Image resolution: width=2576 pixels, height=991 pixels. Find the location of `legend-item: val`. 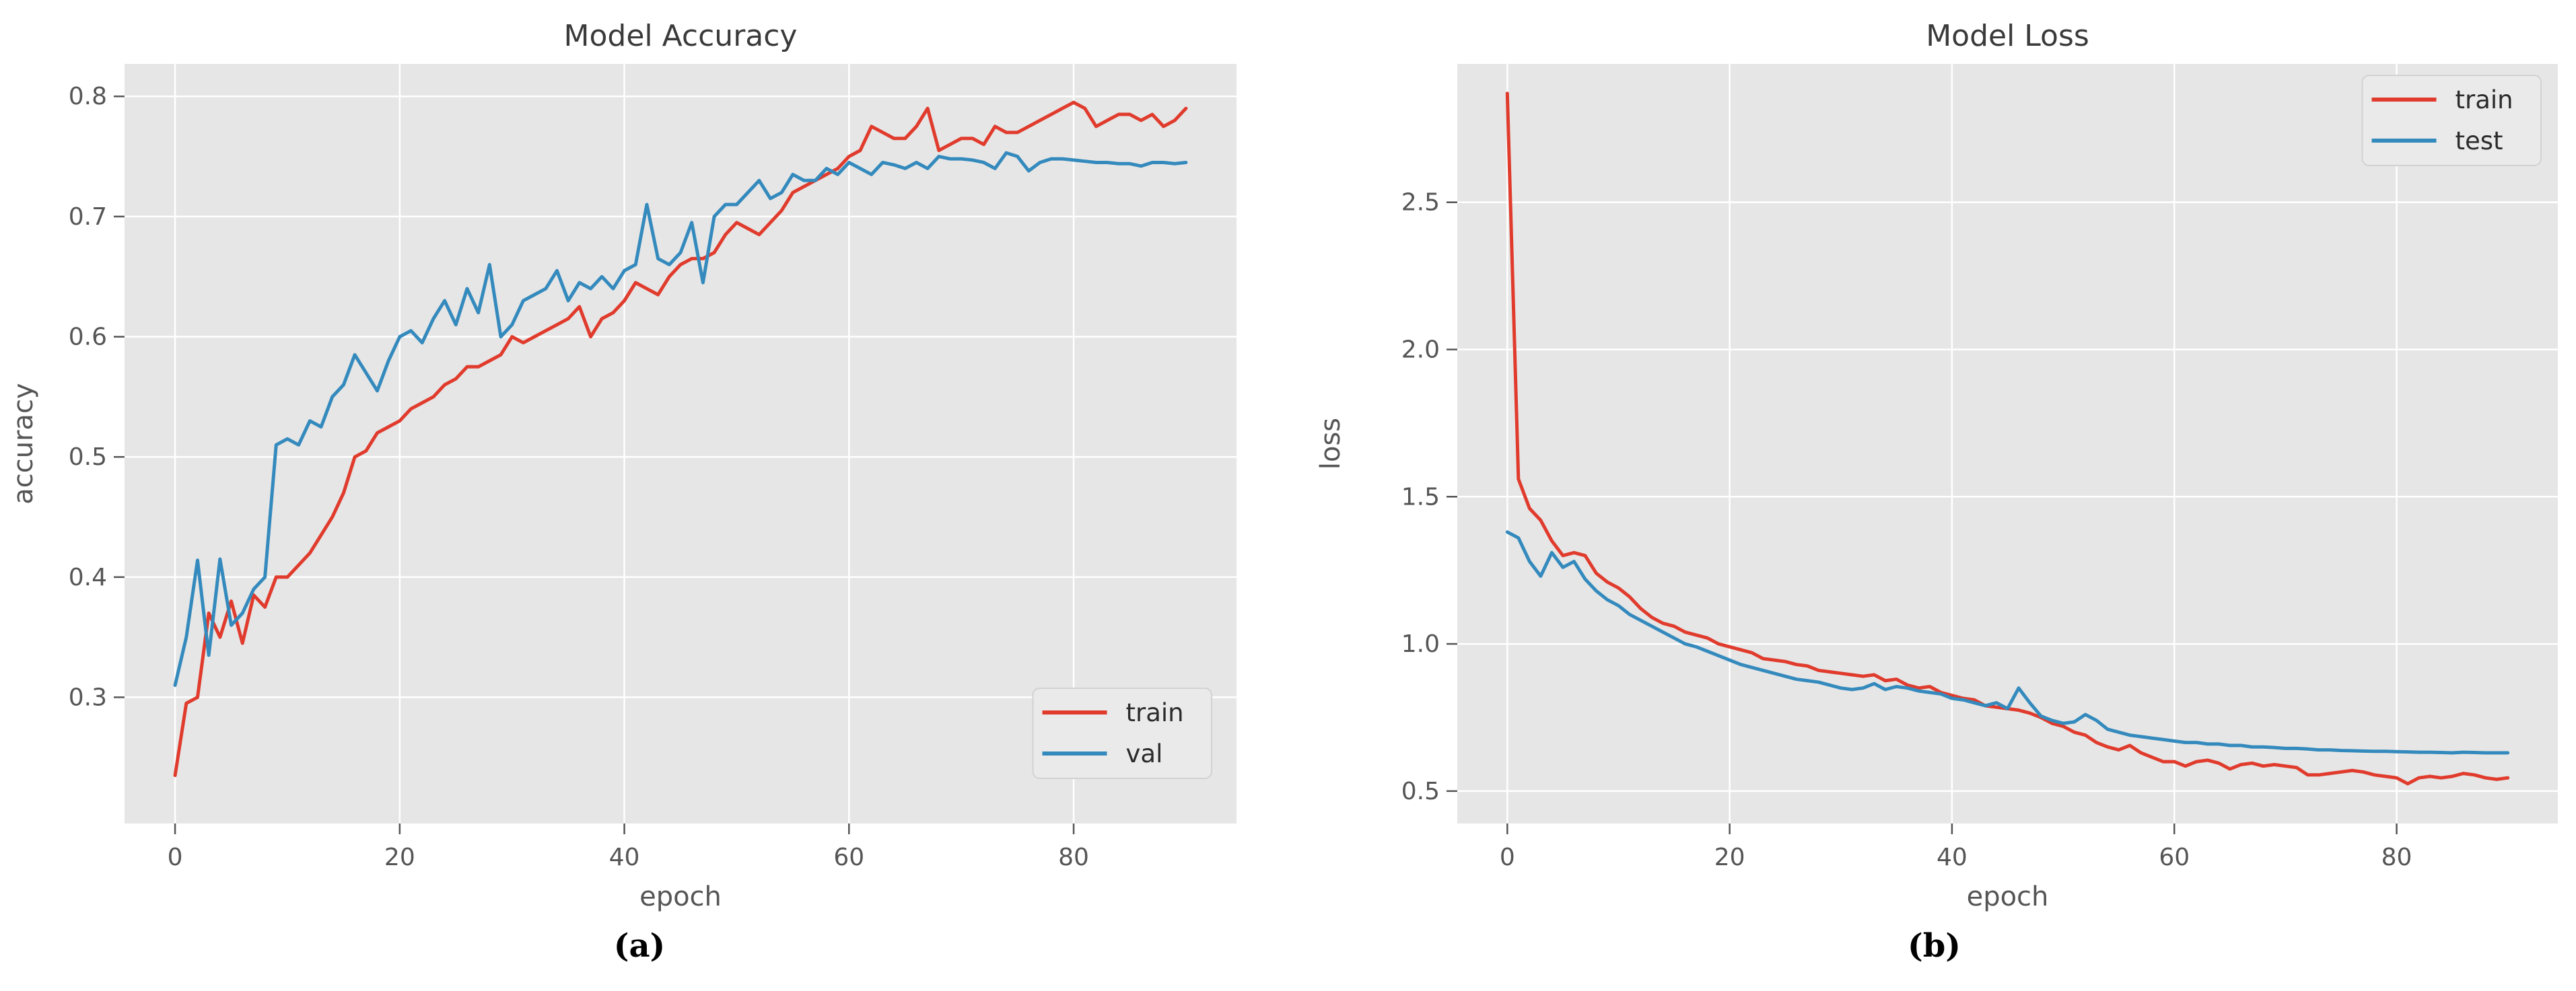

legend-item: val is located at coordinates (1102, 753).